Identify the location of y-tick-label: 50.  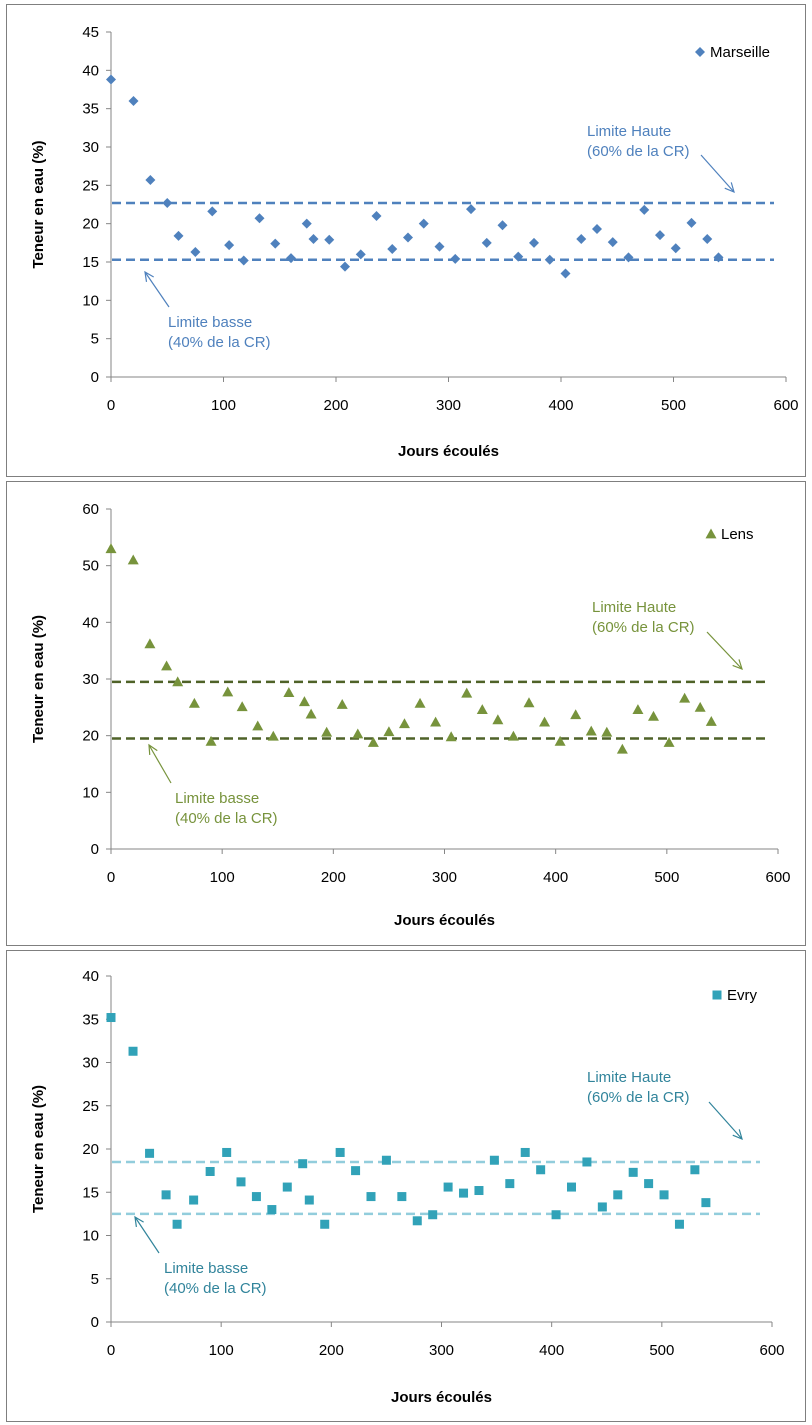
(90, 566).